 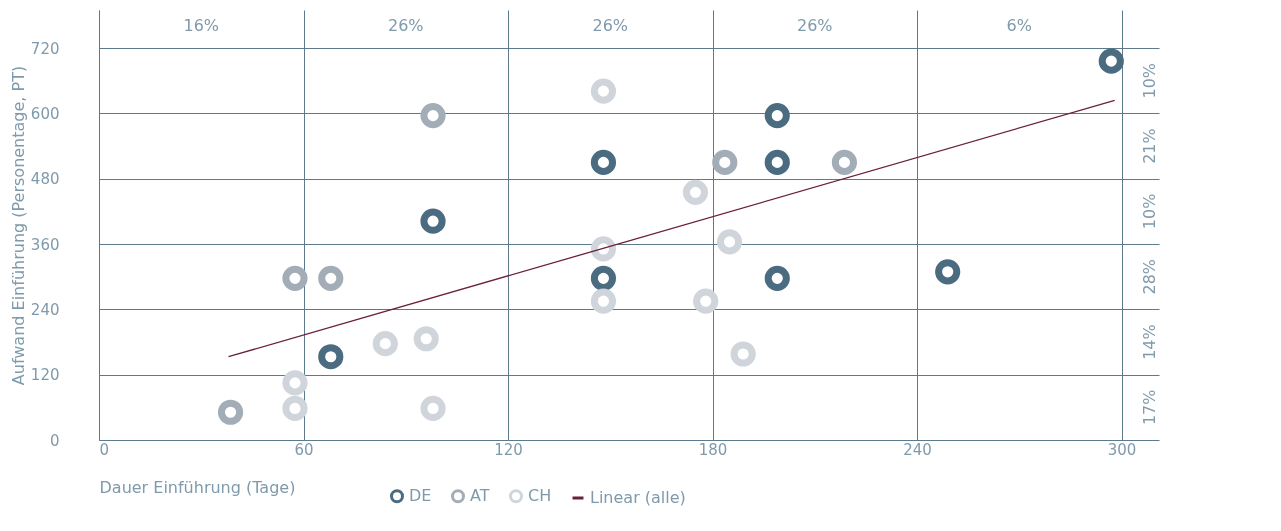 I want to click on annotation: 28%, so click(x=1150, y=276).